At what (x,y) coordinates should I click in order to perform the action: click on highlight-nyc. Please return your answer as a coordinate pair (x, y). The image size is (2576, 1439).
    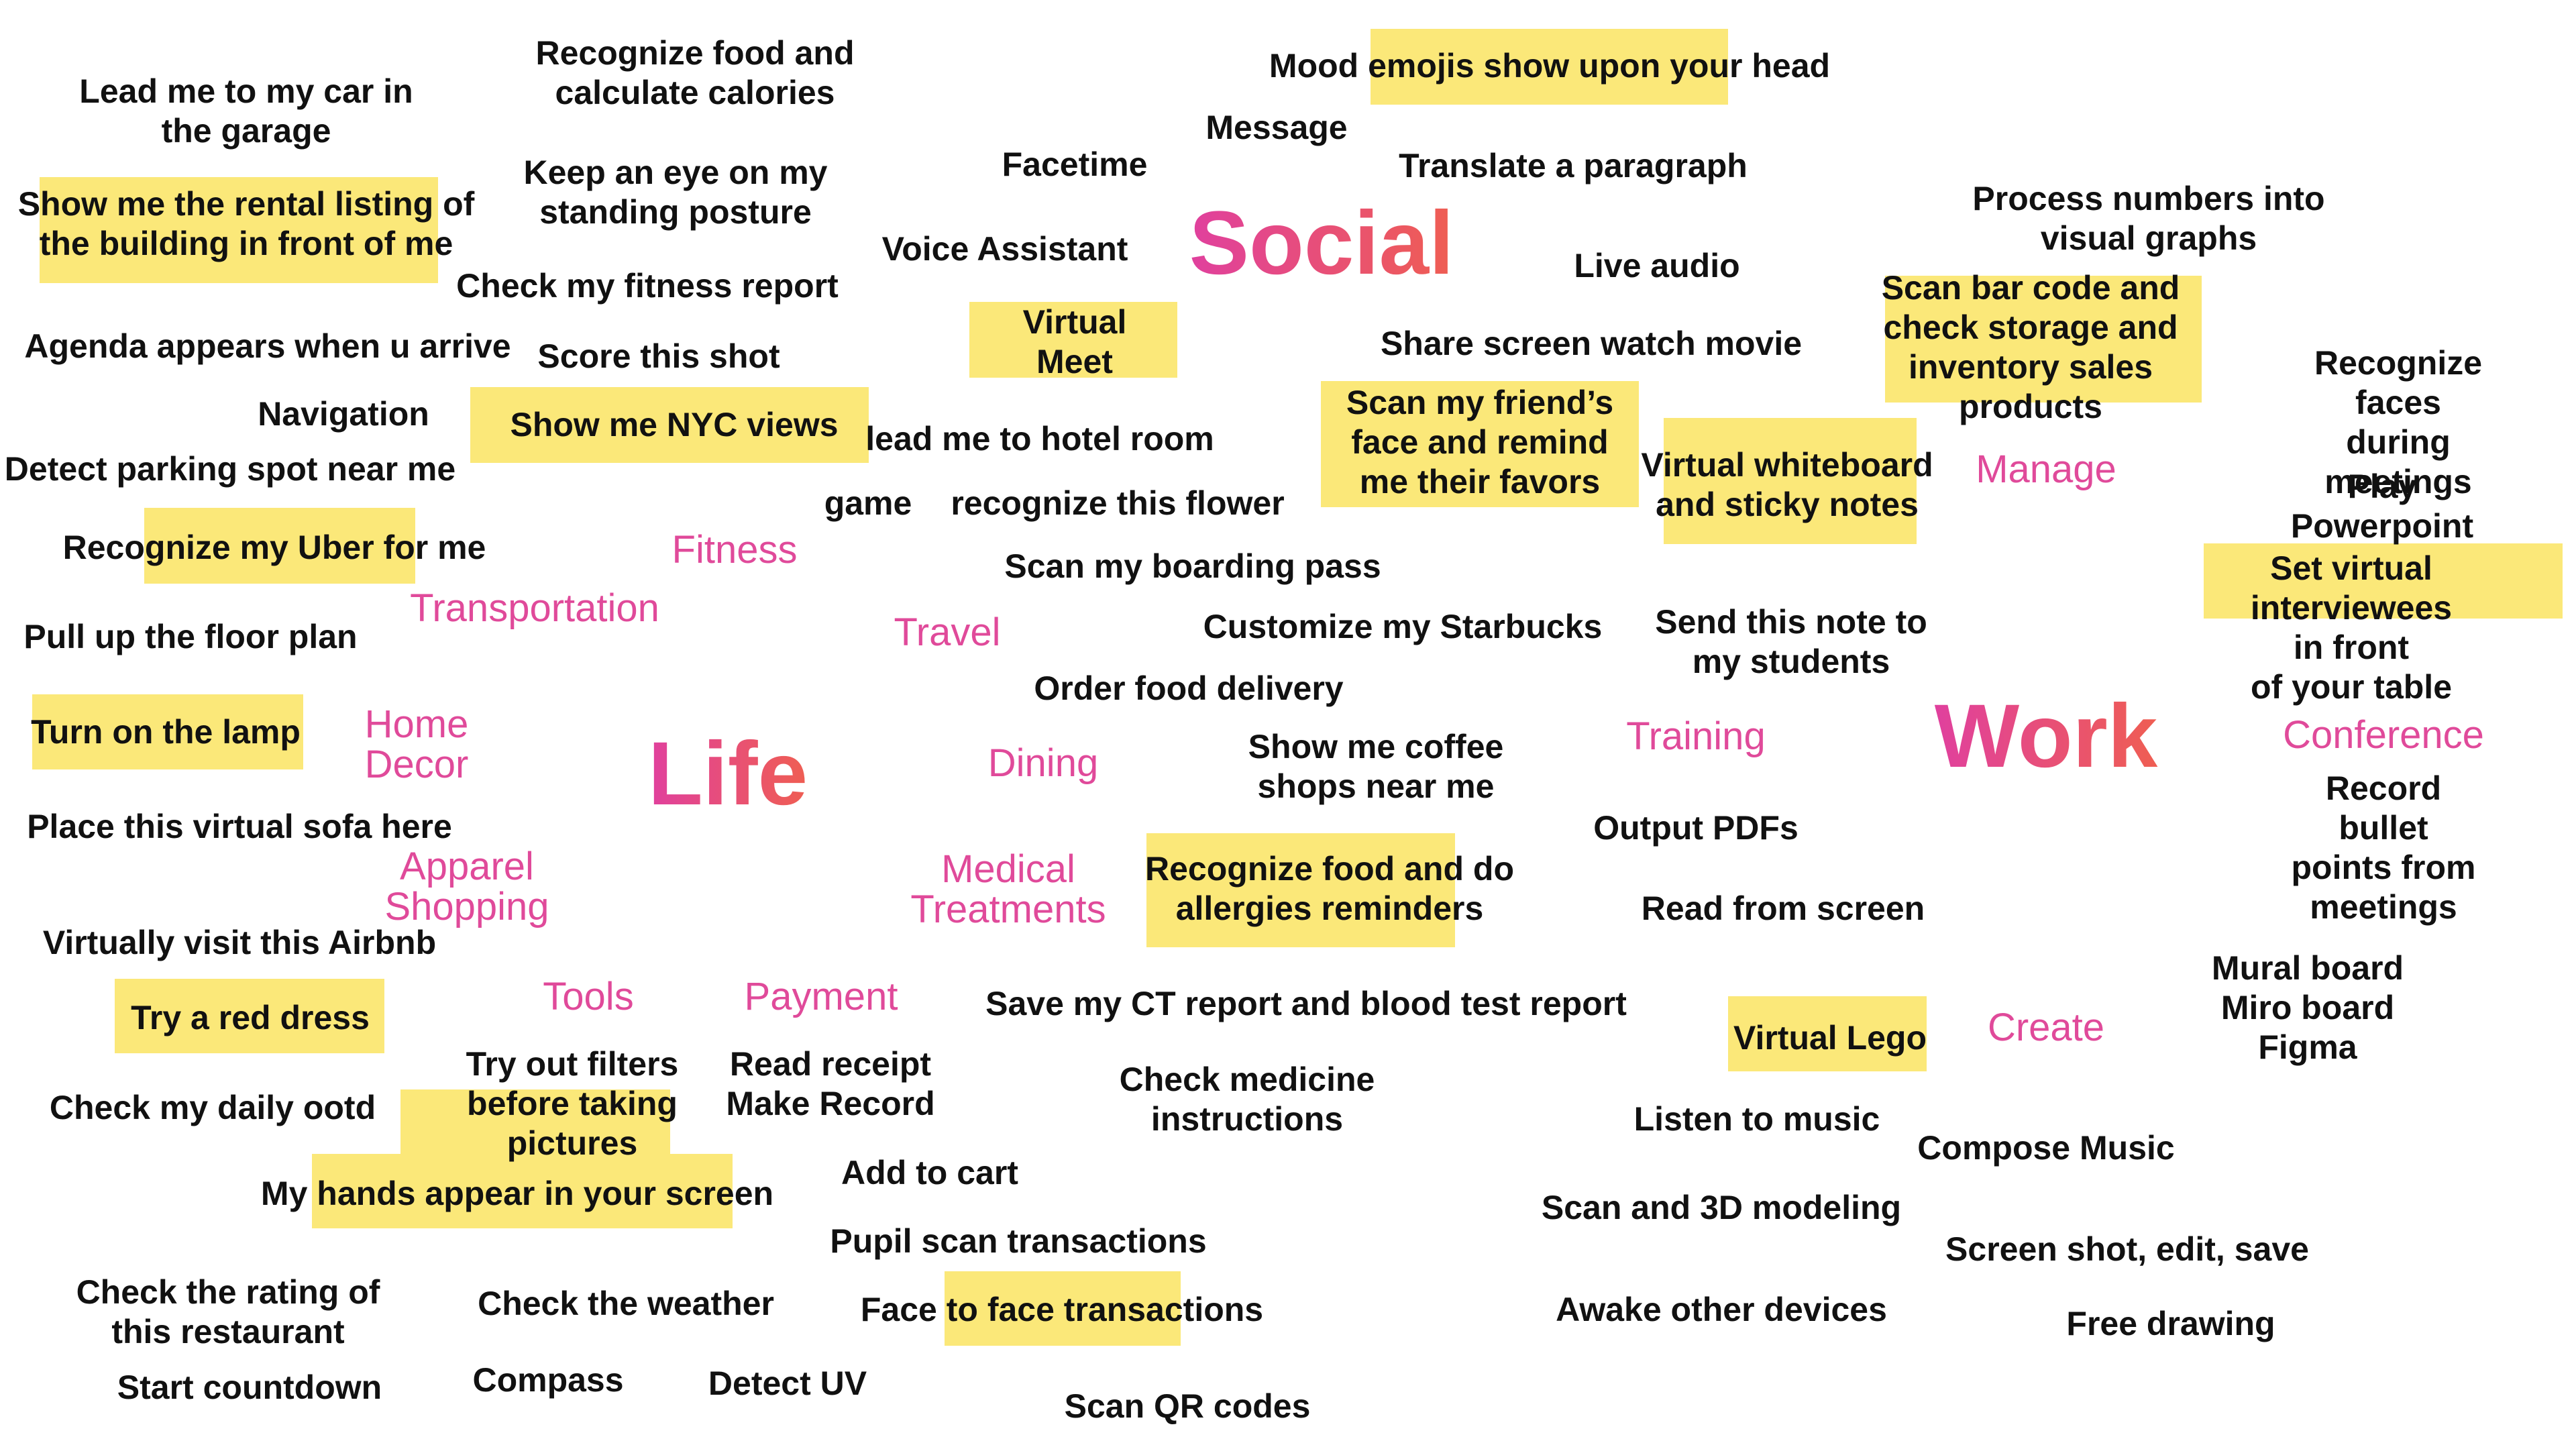
    Looking at the image, I should click on (669, 425).